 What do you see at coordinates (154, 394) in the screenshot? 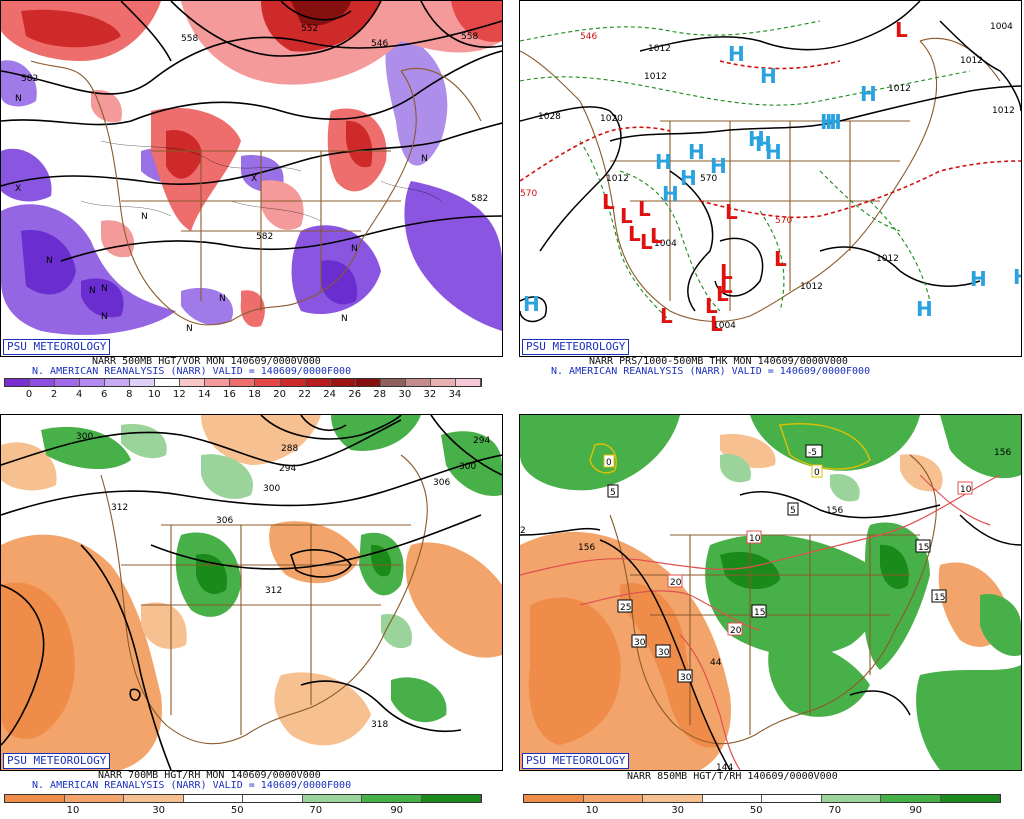
I see `colorbar-tick-label: 10` at bounding box center [154, 394].